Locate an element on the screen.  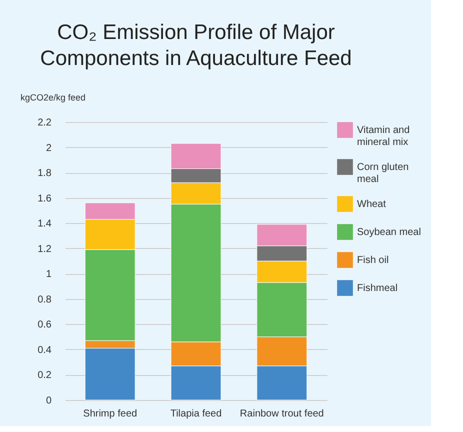
legend-label: Fishmeal is located at coordinates (377, 288).